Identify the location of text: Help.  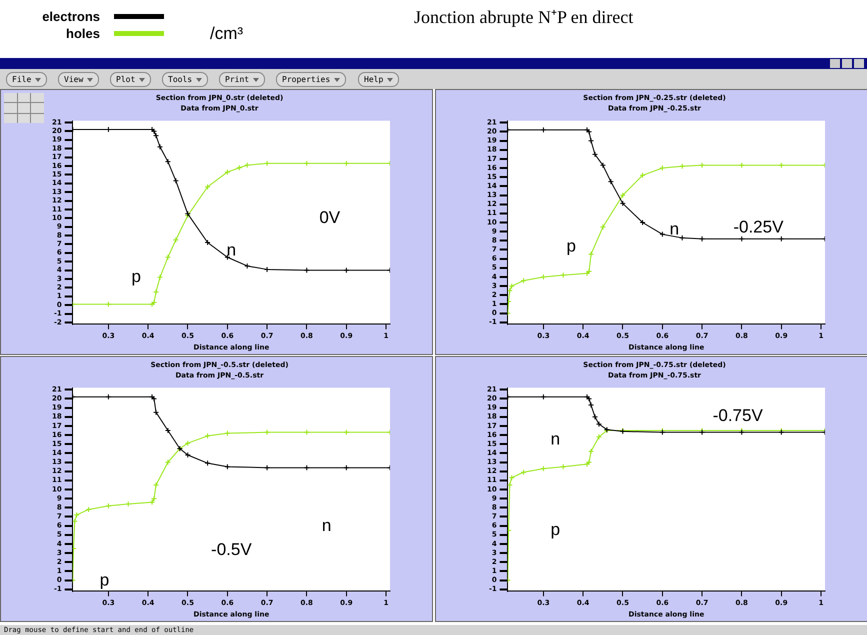
(379, 79).